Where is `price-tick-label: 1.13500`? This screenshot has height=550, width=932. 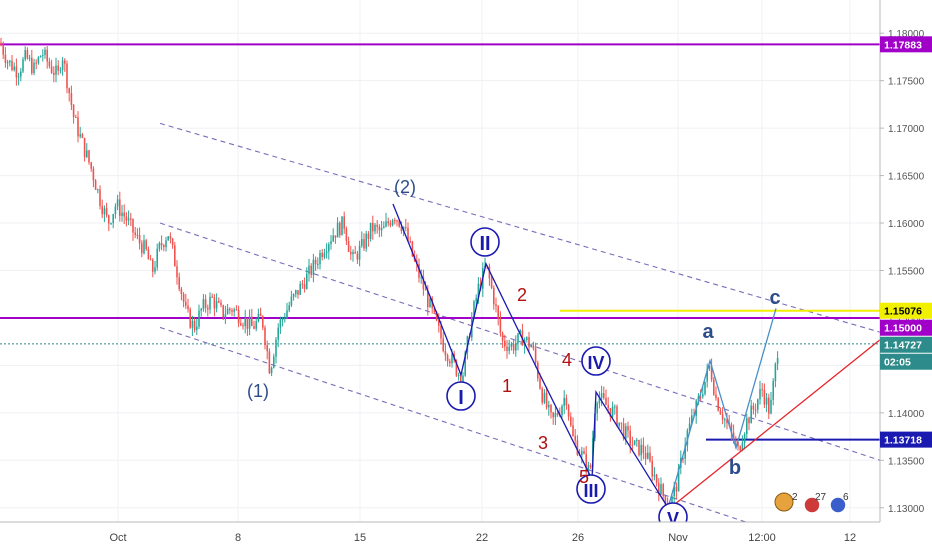 price-tick-label: 1.13500 is located at coordinates (906, 461).